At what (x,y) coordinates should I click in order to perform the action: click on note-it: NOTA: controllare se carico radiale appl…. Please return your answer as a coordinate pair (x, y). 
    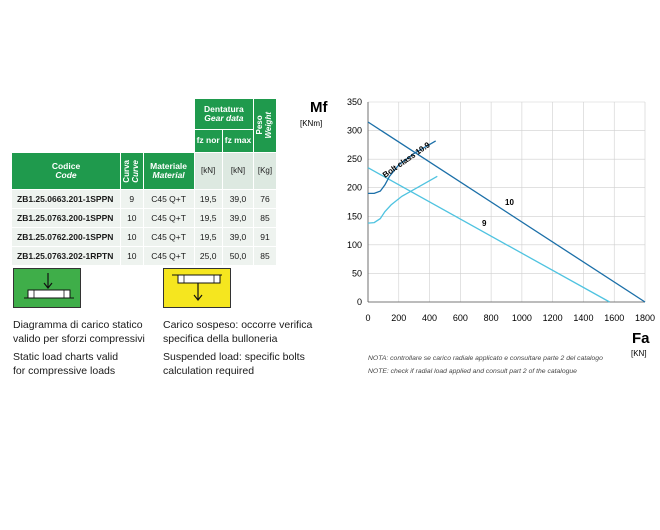
    Looking at the image, I should click on (485, 358).